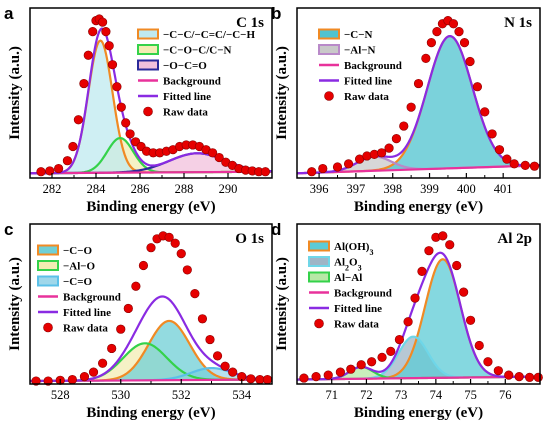 The width and height of the screenshot is (550, 440). What do you see at coordinates (276, 229) in the screenshot?
I see `panel-letter: d` at bounding box center [276, 229].